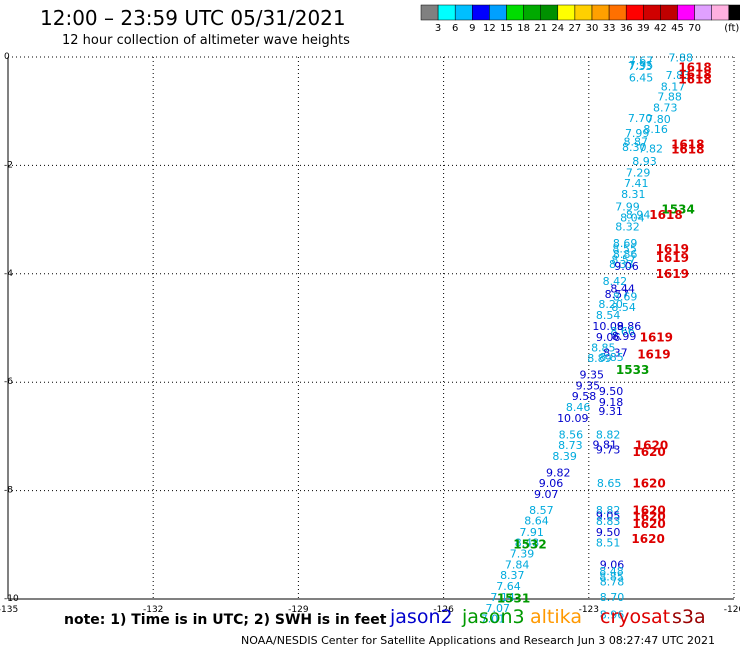 This screenshot has height=650, width=740. What do you see at coordinates (611, 402) in the screenshot?
I see `wave-height-label: 9.18` at bounding box center [611, 402].